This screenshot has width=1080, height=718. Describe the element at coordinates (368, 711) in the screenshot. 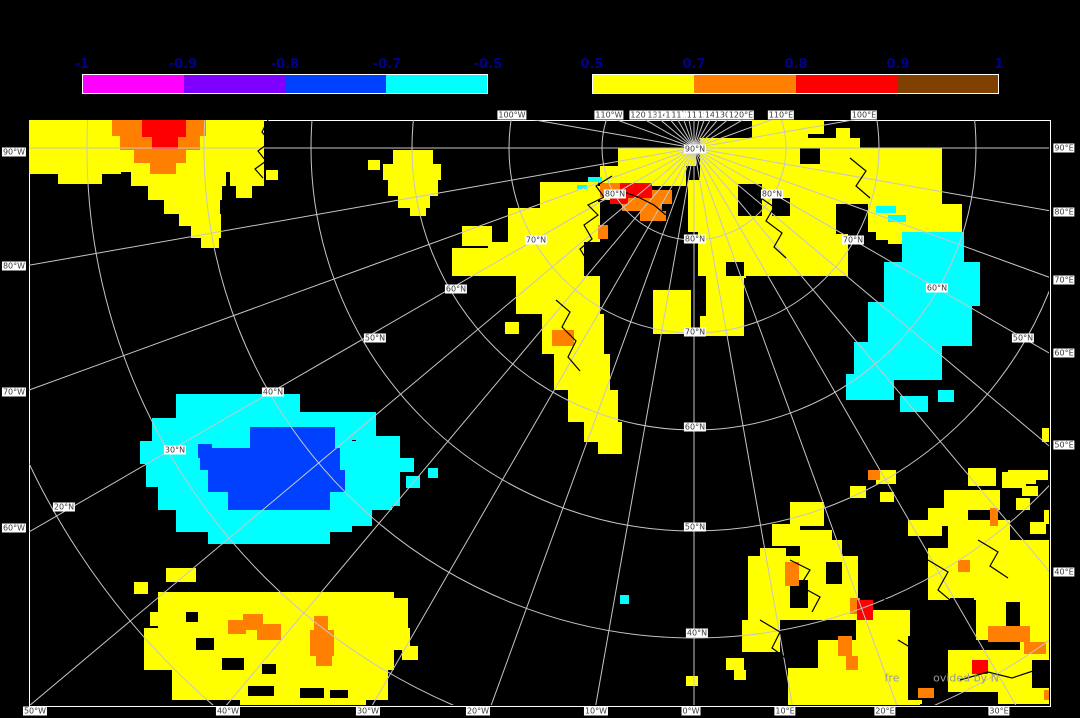

I see `lon-label-bottom: 30°W` at that location.